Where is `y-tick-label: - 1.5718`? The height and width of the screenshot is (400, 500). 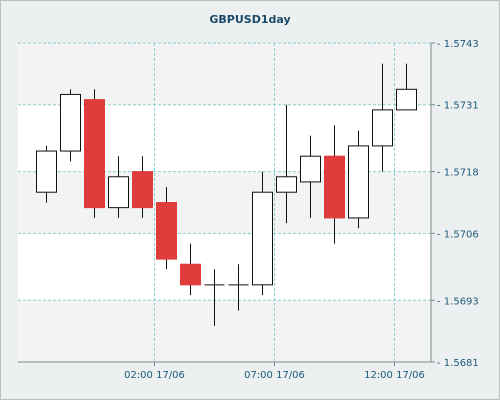 y-tick-label: - 1.5718 is located at coordinates (458, 173).